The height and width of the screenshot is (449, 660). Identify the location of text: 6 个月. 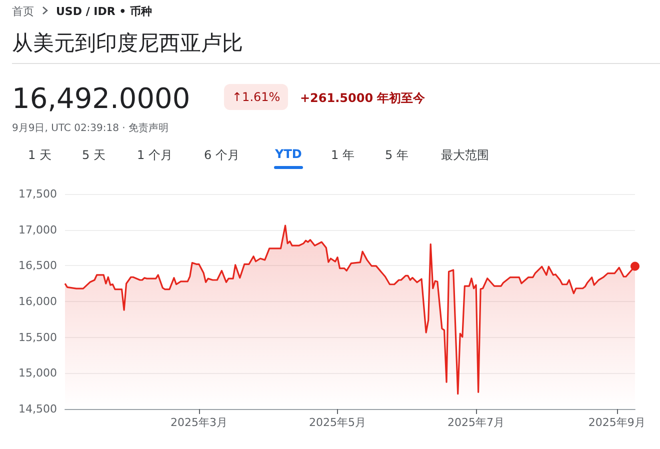
(222, 155).